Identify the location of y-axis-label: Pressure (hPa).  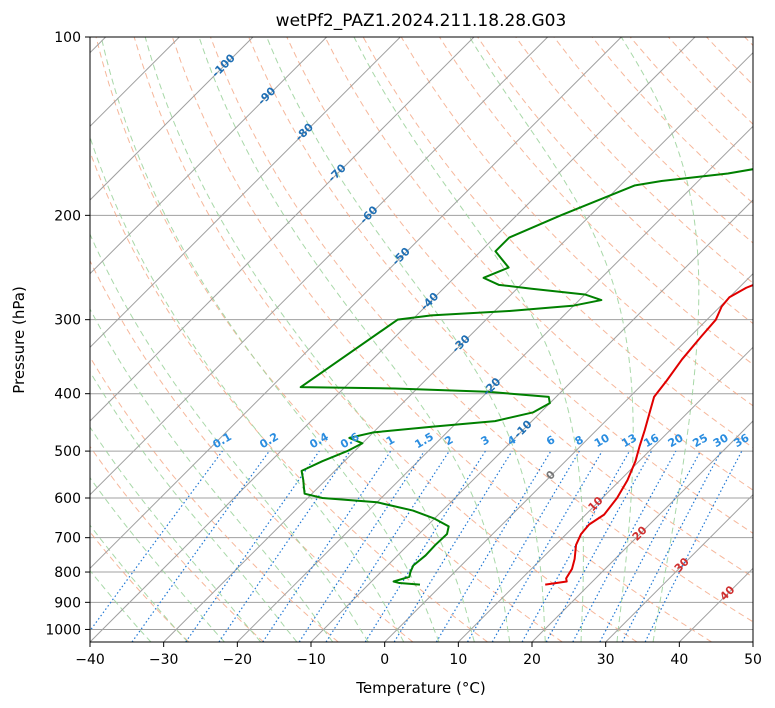
(19, 340).